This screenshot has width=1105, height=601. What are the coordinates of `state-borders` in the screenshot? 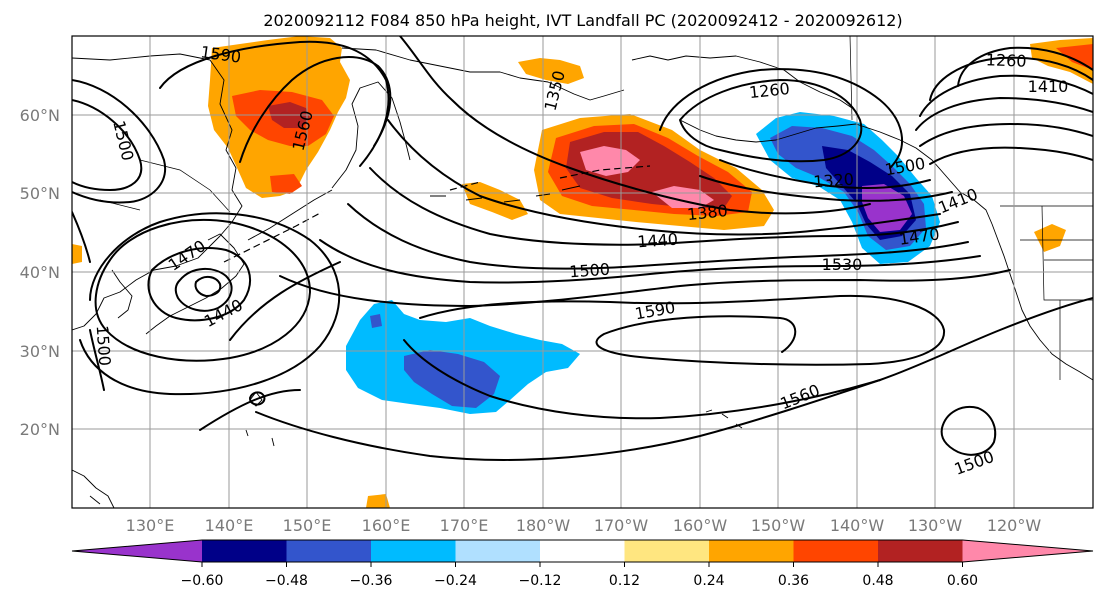 It's located at (1056, 309).